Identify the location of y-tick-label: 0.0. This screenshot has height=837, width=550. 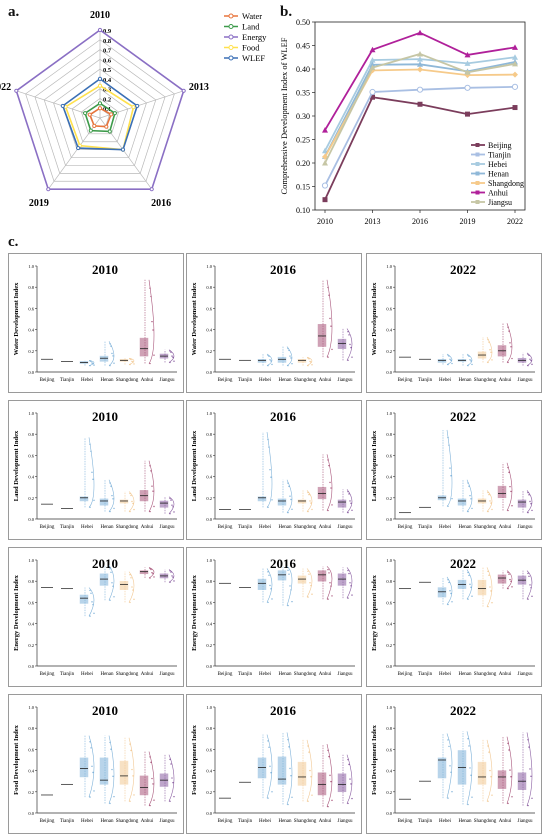
(31, 813).